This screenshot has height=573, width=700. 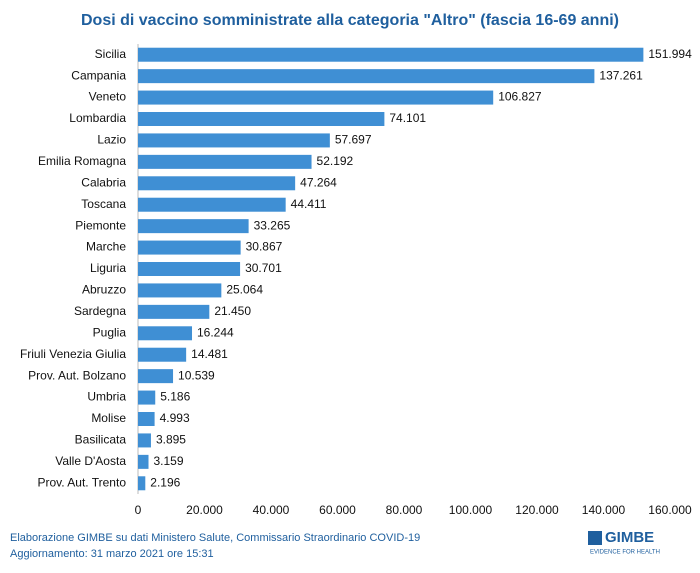 What do you see at coordinates (629, 537) in the screenshot?
I see `logo: GIMBE` at bounding box center [629, 537].